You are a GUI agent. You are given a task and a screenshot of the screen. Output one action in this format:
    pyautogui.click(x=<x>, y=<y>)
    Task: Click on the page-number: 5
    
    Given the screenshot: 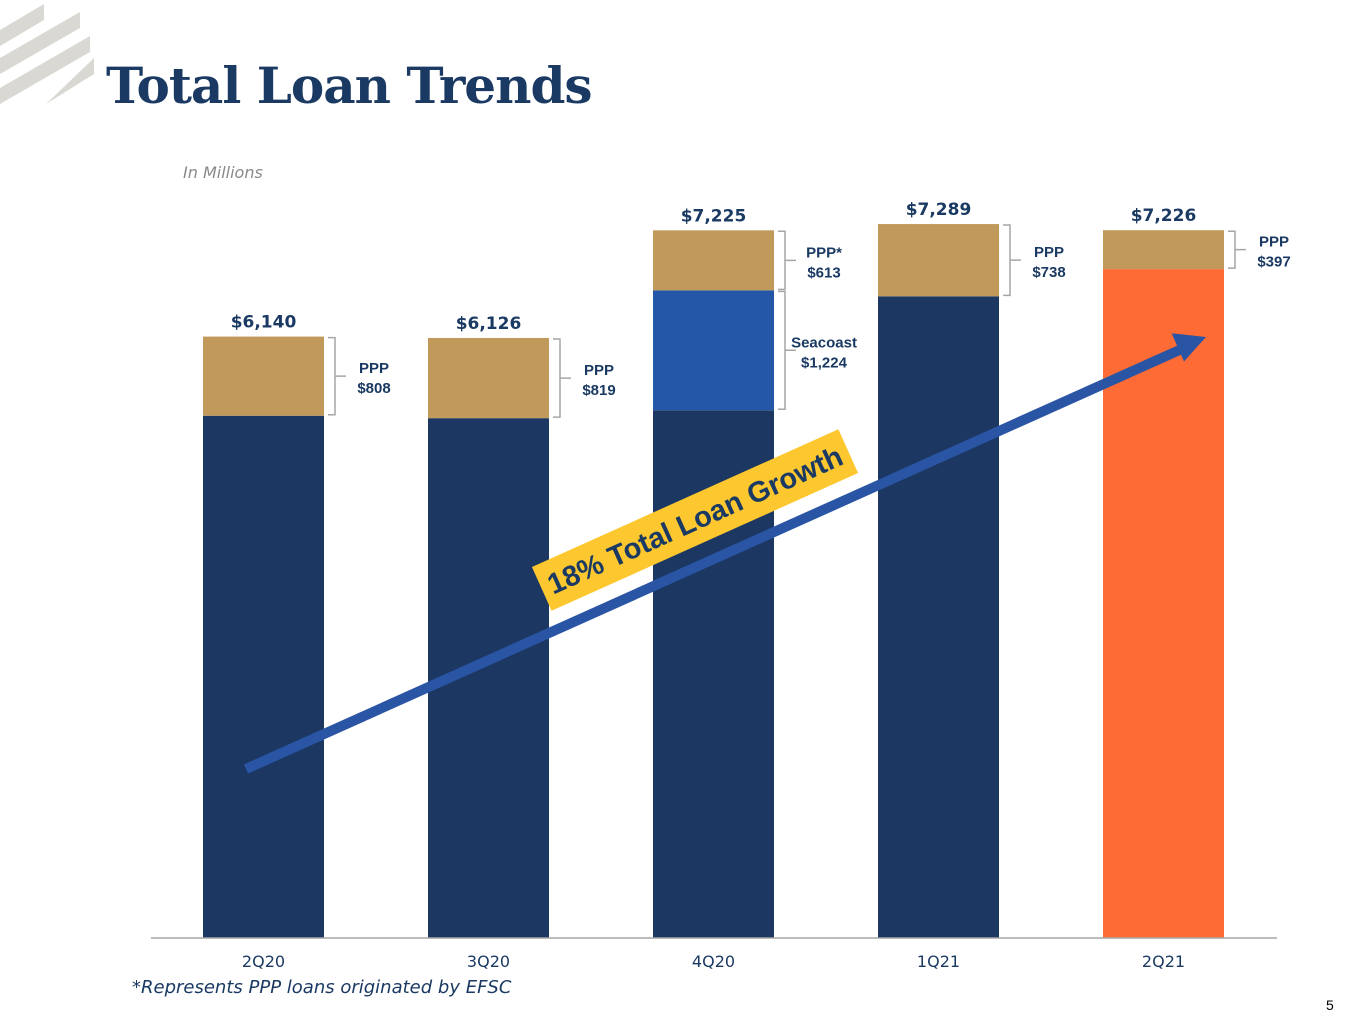 What is the action you would take?
    pyautogui.click(x=1330, y=1005)
    